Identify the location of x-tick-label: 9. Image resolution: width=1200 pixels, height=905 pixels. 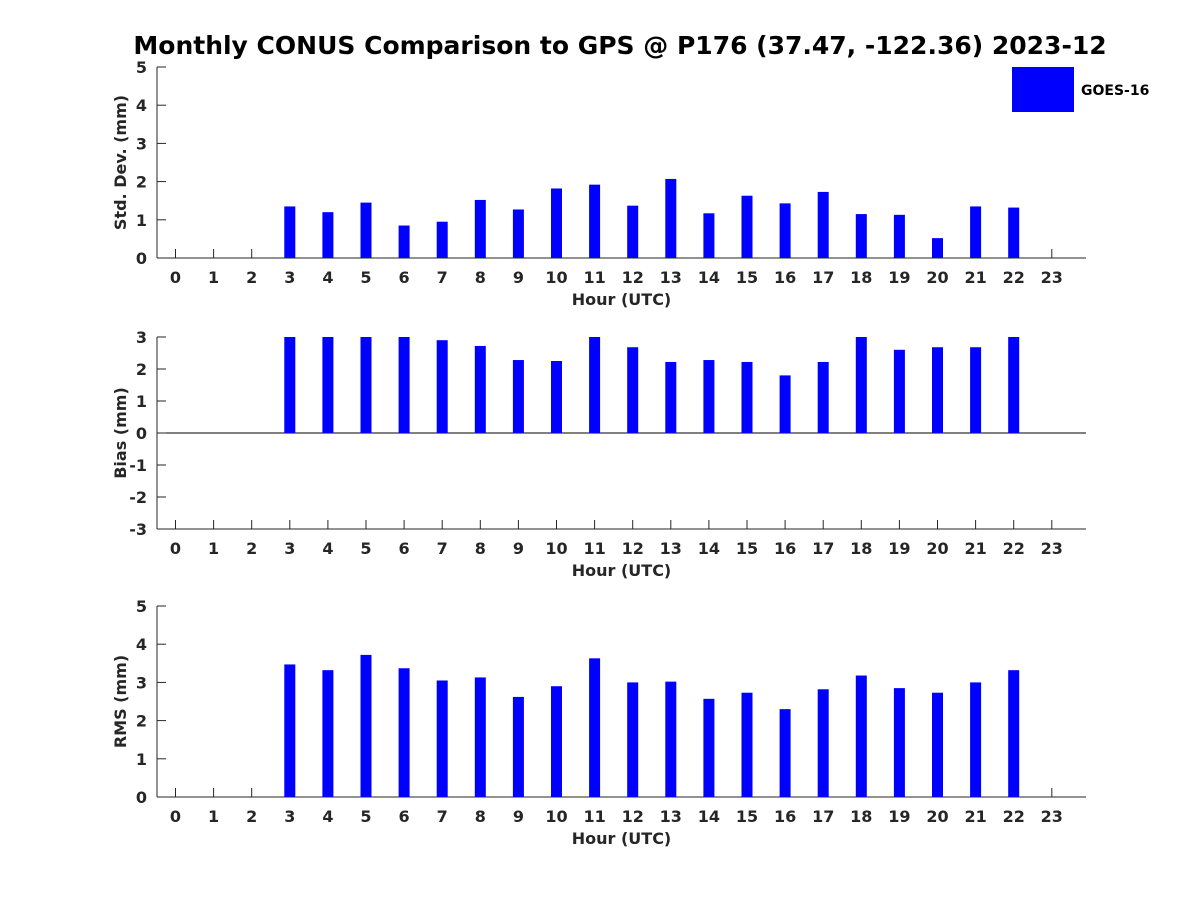
(518, 277).